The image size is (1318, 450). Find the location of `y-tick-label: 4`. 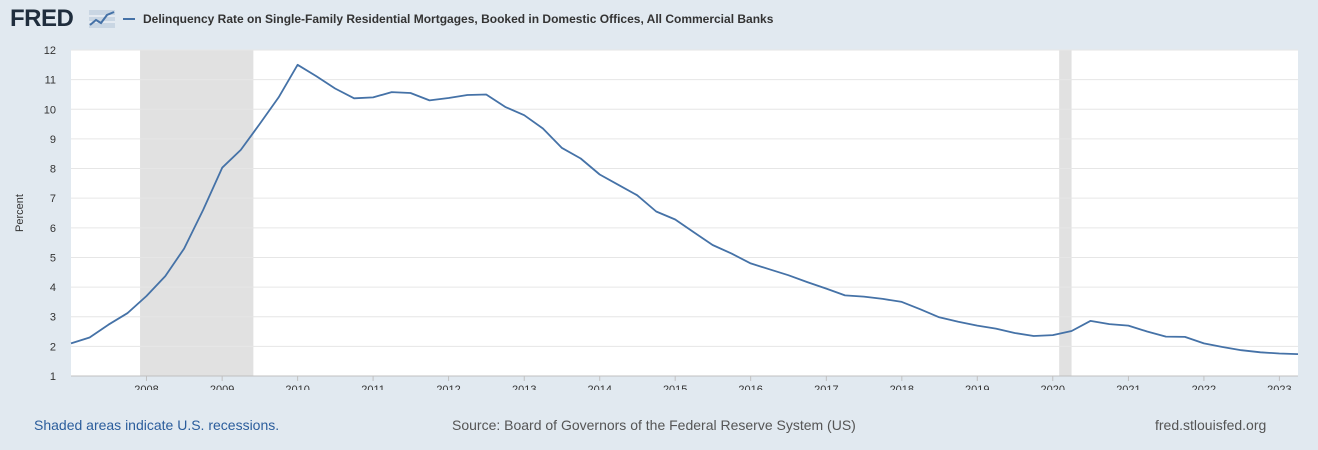

y-tick-label: 4 is located at coordinates (53, 288).